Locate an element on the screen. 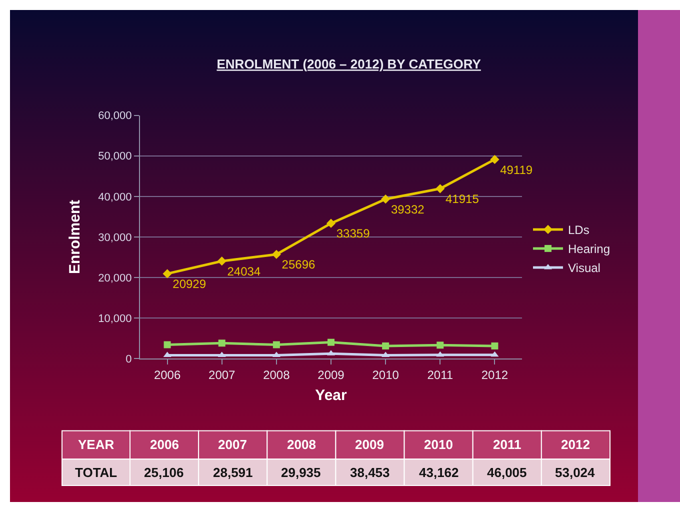 Image resolution: width=680 pixels, height=512 pixels. category-label: 2006 is located at coordinates (164, 444).